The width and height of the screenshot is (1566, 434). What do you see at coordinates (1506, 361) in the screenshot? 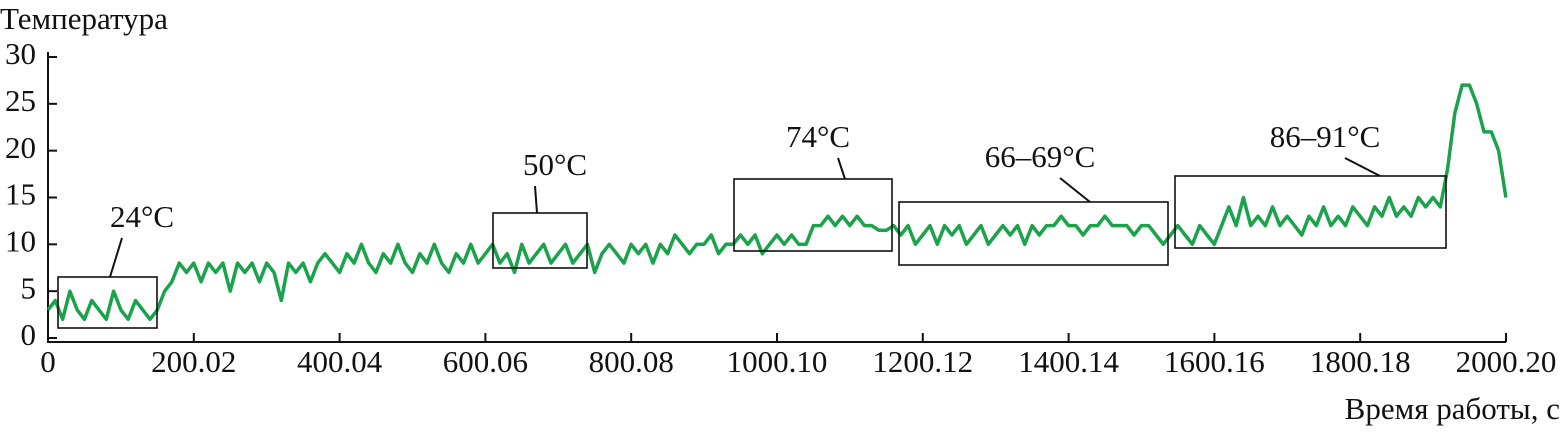
I see `x-tick-label: 2000.20` at bounding box center [1506, 361].